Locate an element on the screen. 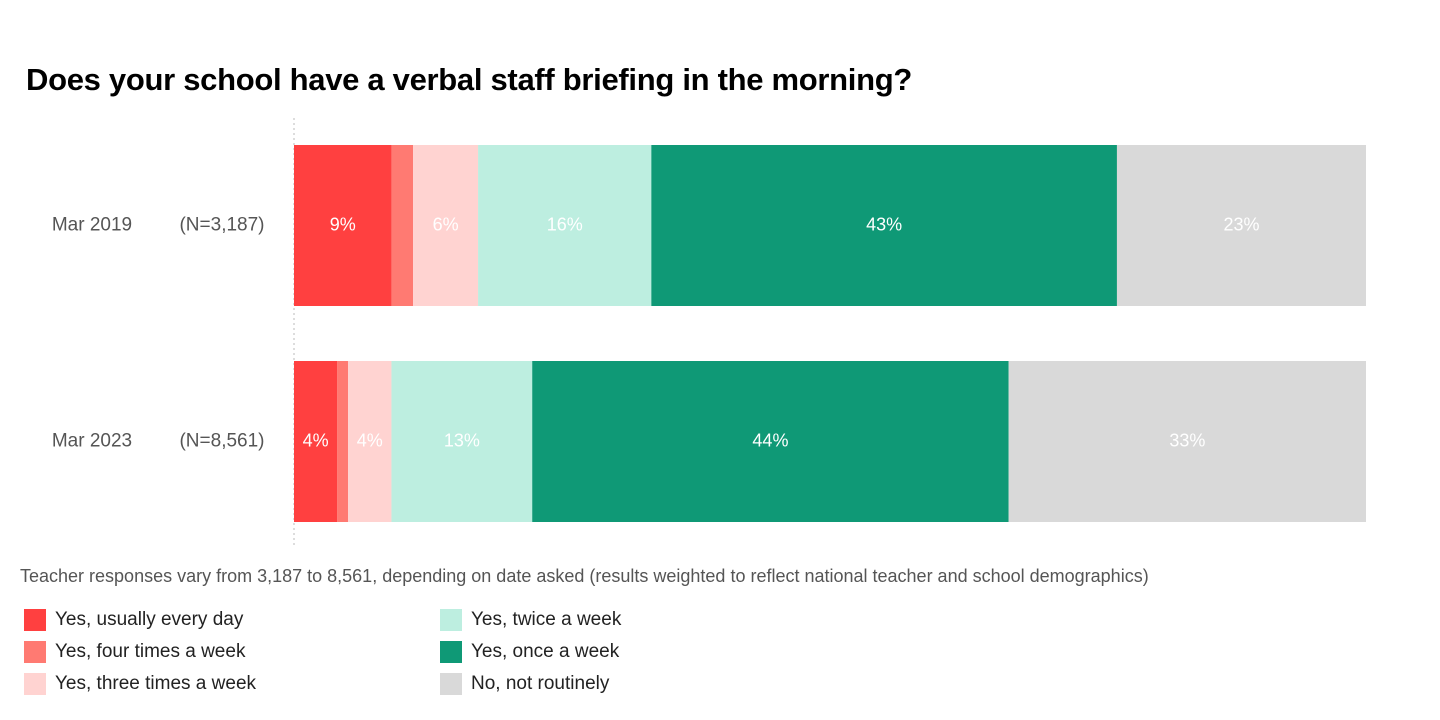 This screenshot has width=1440, height=720. bar-mar-2019-no-not-routinely is located at coordinates (1241, 225).